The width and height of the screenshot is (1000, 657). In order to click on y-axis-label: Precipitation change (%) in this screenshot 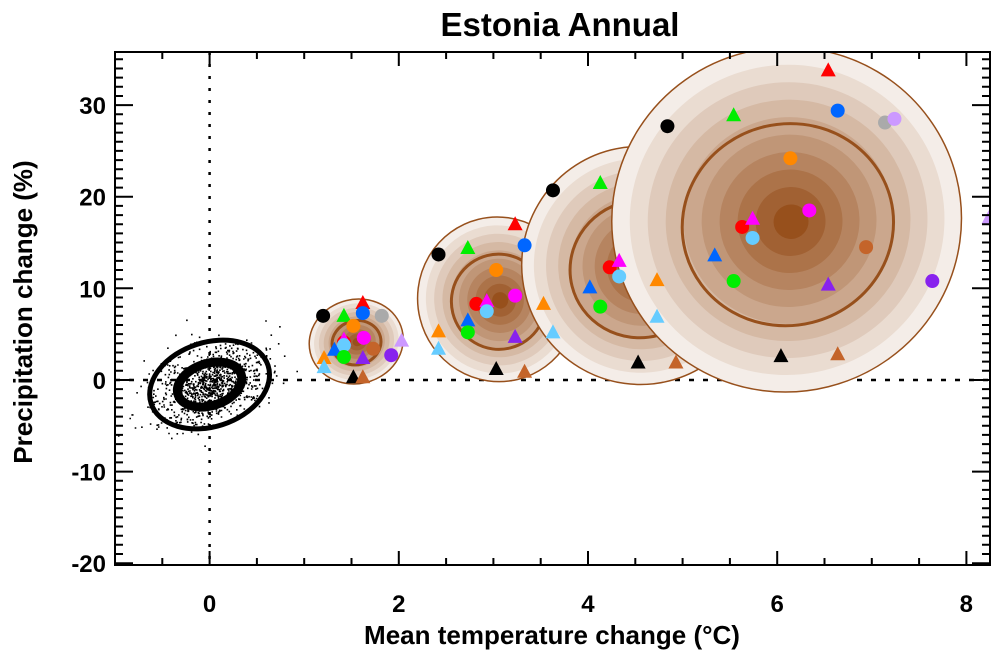, I will do `click(23, 311)`.